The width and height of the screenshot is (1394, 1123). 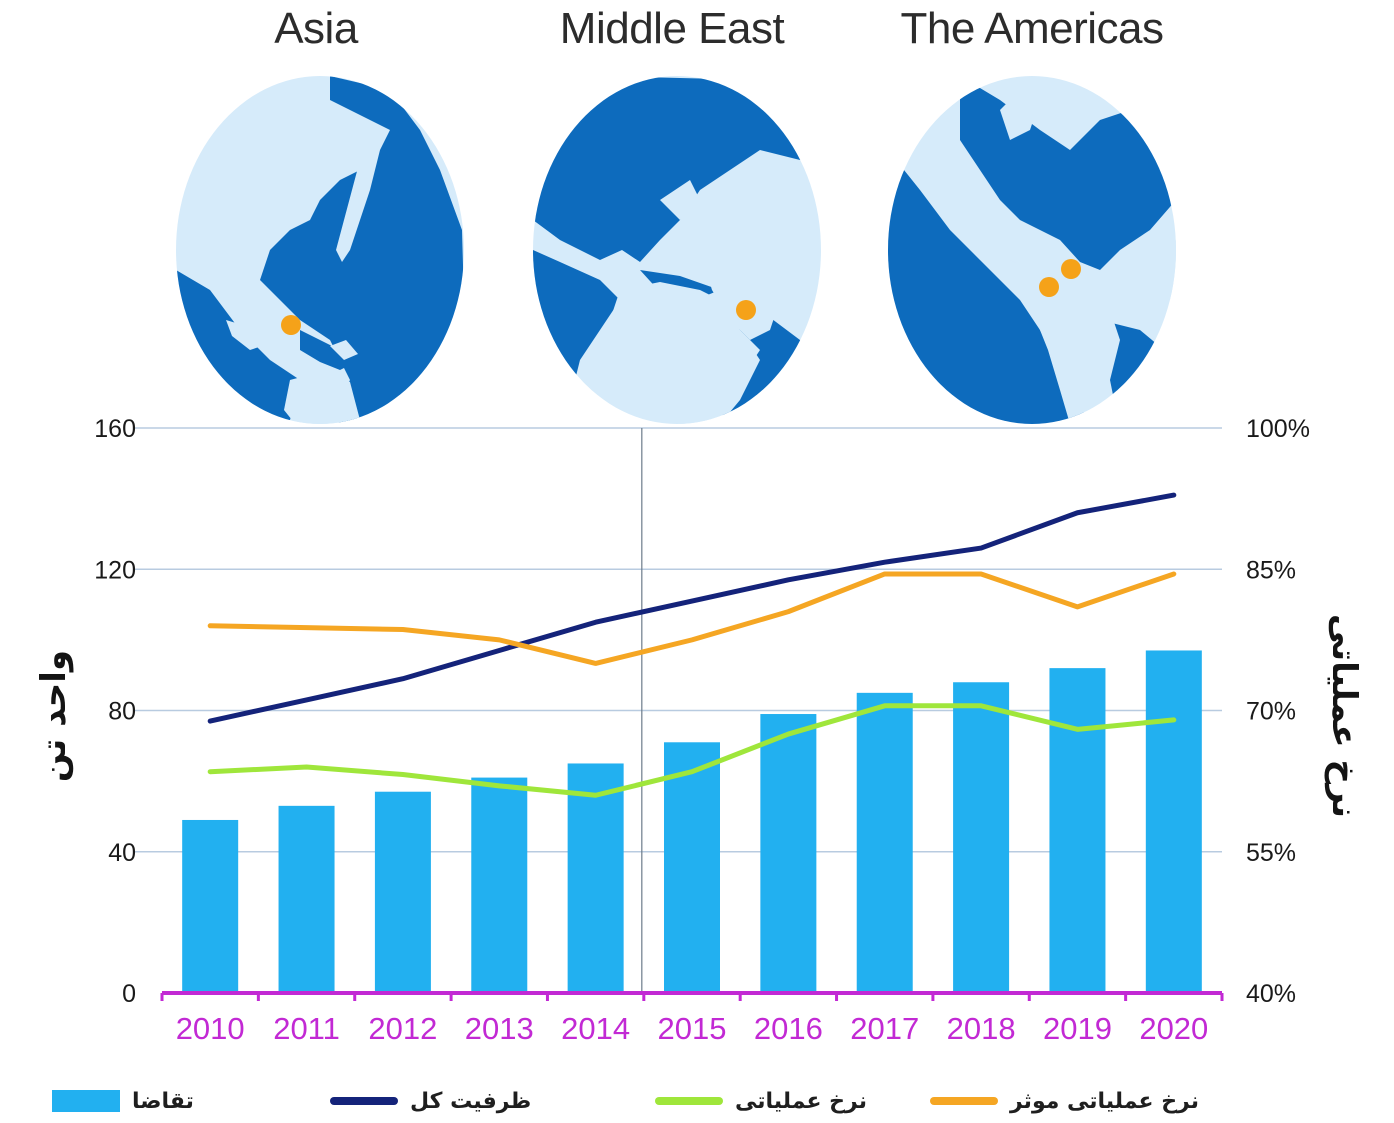 I want to click on x-tick-label-2013: 2013, so click(x=499, y=1028).